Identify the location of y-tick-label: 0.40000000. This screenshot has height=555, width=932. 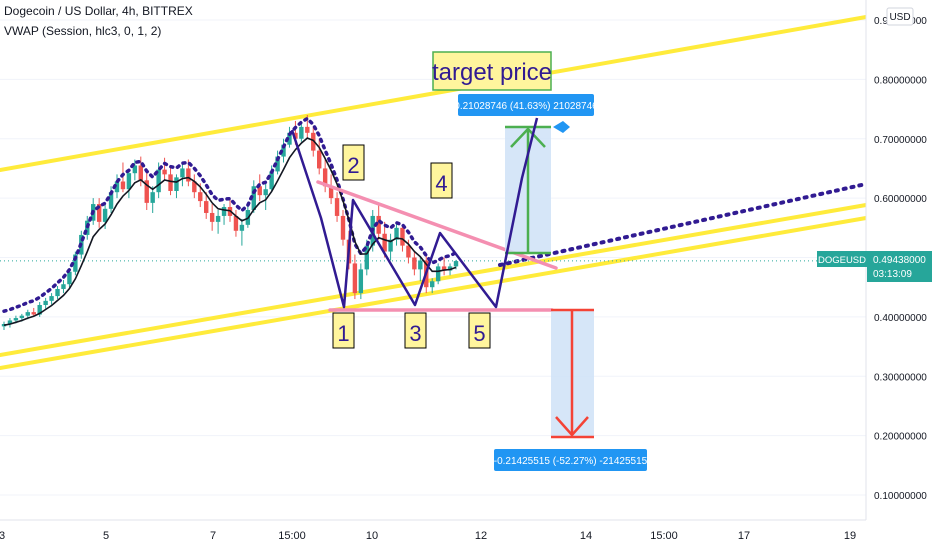
(900, 318).